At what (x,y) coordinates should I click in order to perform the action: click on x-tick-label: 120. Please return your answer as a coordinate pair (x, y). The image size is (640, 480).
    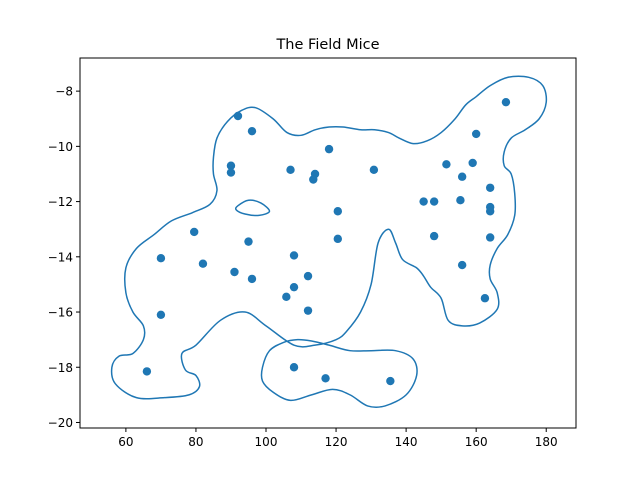
    Looking at the image, I should click on (336, 442).